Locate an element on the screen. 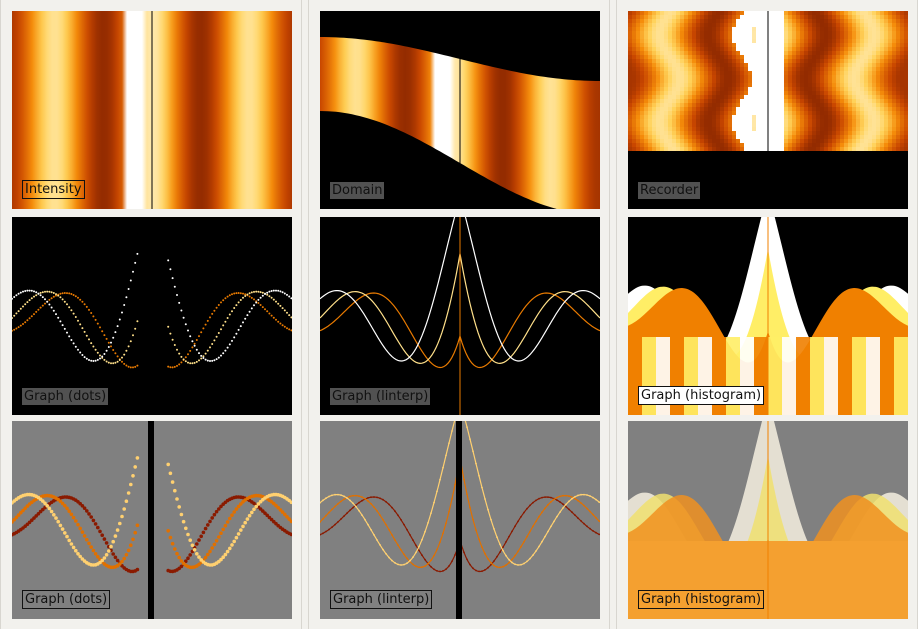 The image size is (918, 629). intensity-panel: Intensity is located at coordinates (152, 110).